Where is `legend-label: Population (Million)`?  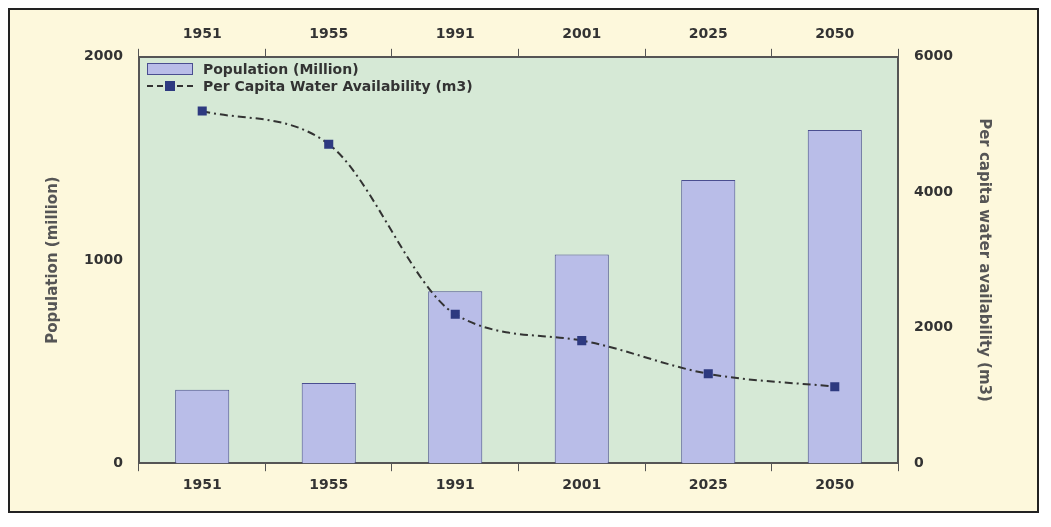 legend-label: Population (Million) is located at coordinates (280, 69).